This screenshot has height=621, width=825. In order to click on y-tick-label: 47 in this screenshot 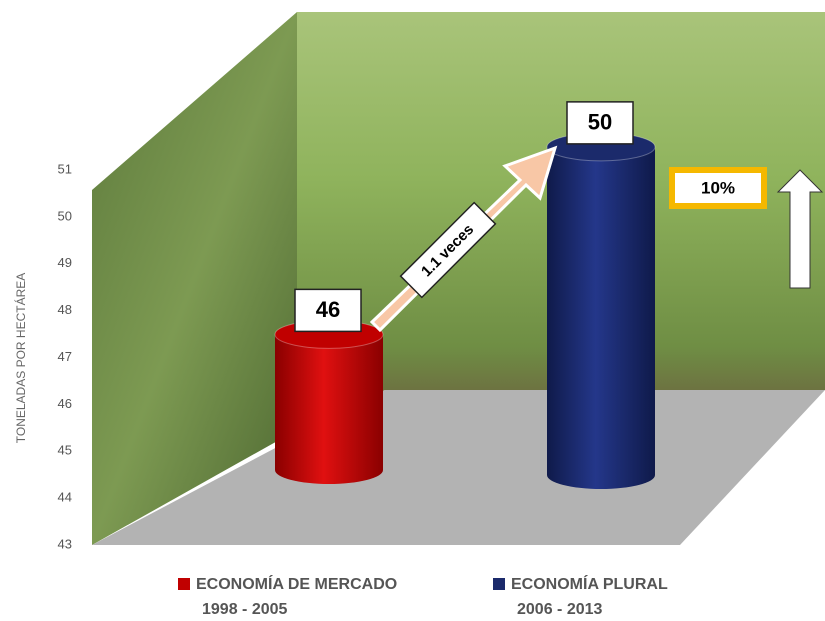, I will do `click(65, 356)`.